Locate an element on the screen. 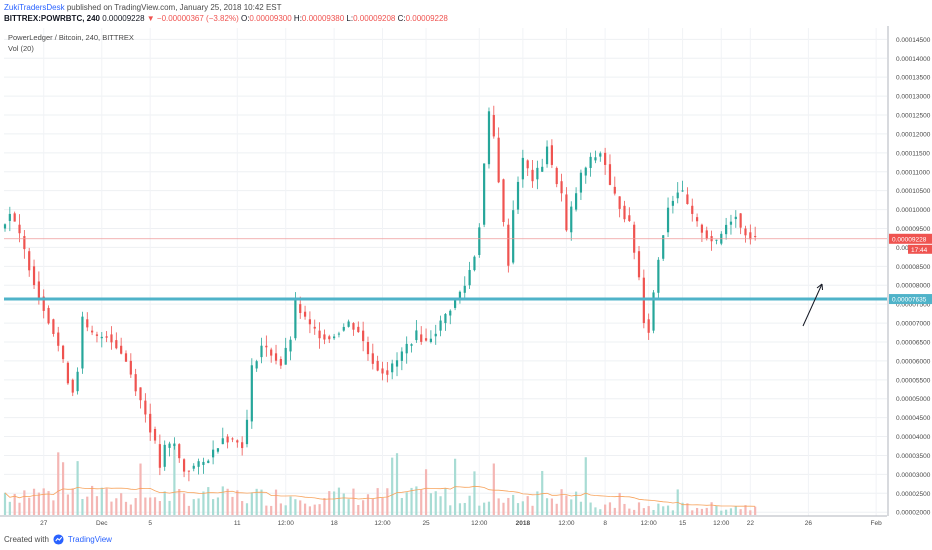 The image size is (932, 550). annotation-arrow-line is located at coordinates (812, 305).